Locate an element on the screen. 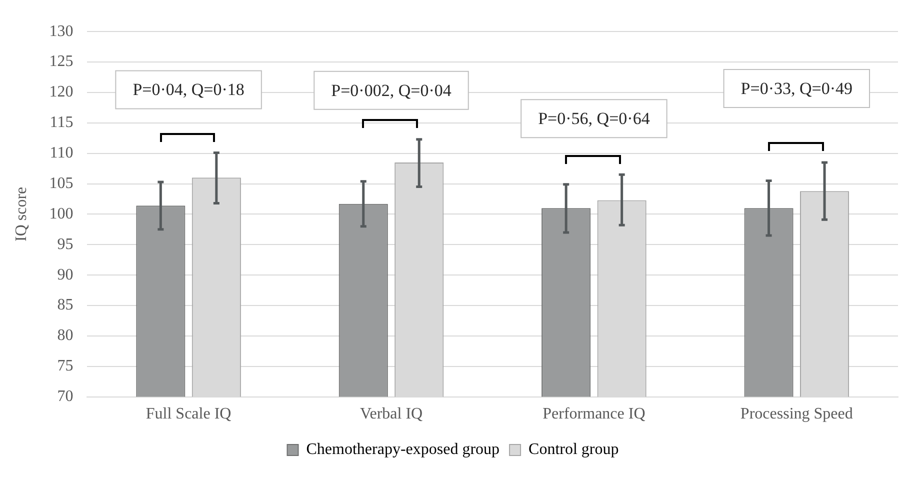  y-tick-label: 85 is located at coordinates (65, 305).